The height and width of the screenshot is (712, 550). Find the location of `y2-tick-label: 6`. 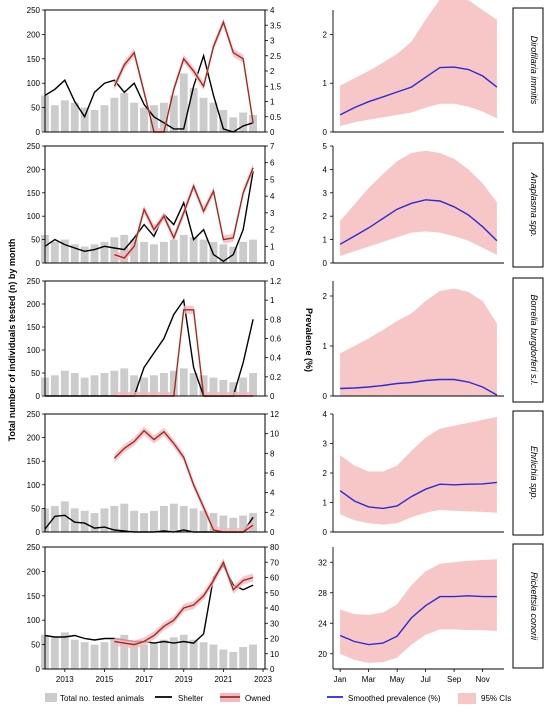

y2-tick-label: 6 is located at coordinates (272, 163).